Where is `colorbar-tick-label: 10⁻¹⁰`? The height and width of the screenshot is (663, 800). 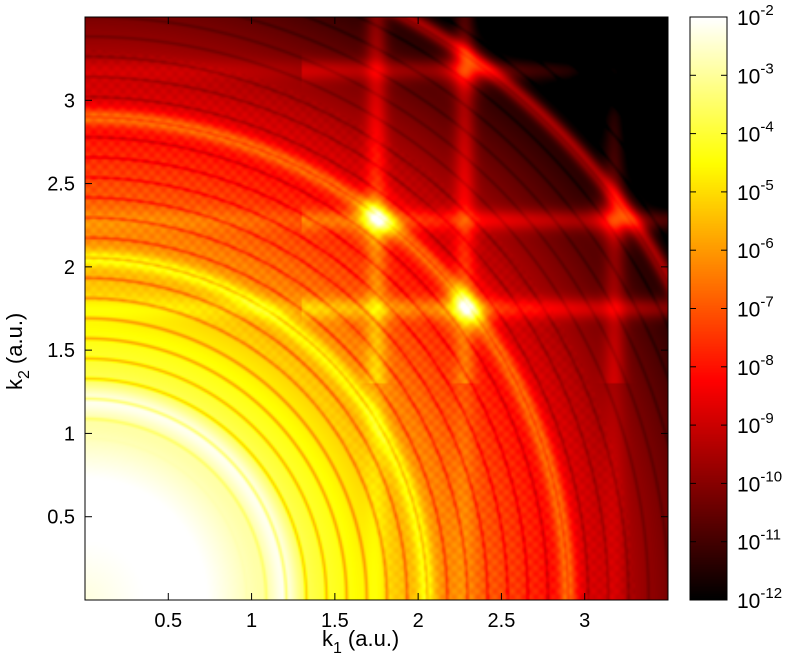 colorbar-tick-label: 10⁻¹⁰ is located at coordinates (759, 482).